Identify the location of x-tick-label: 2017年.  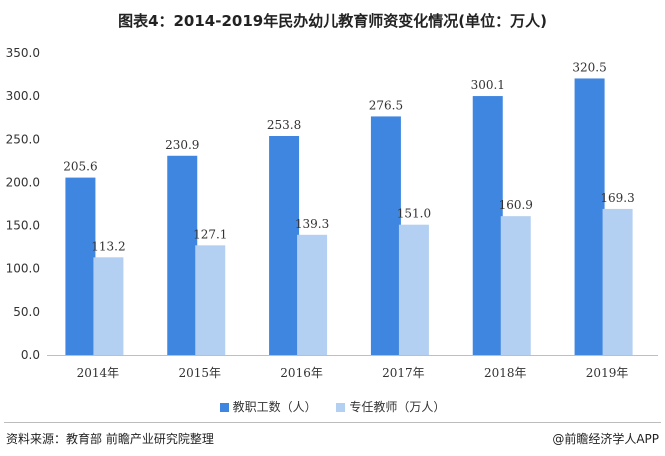
(403, 373).